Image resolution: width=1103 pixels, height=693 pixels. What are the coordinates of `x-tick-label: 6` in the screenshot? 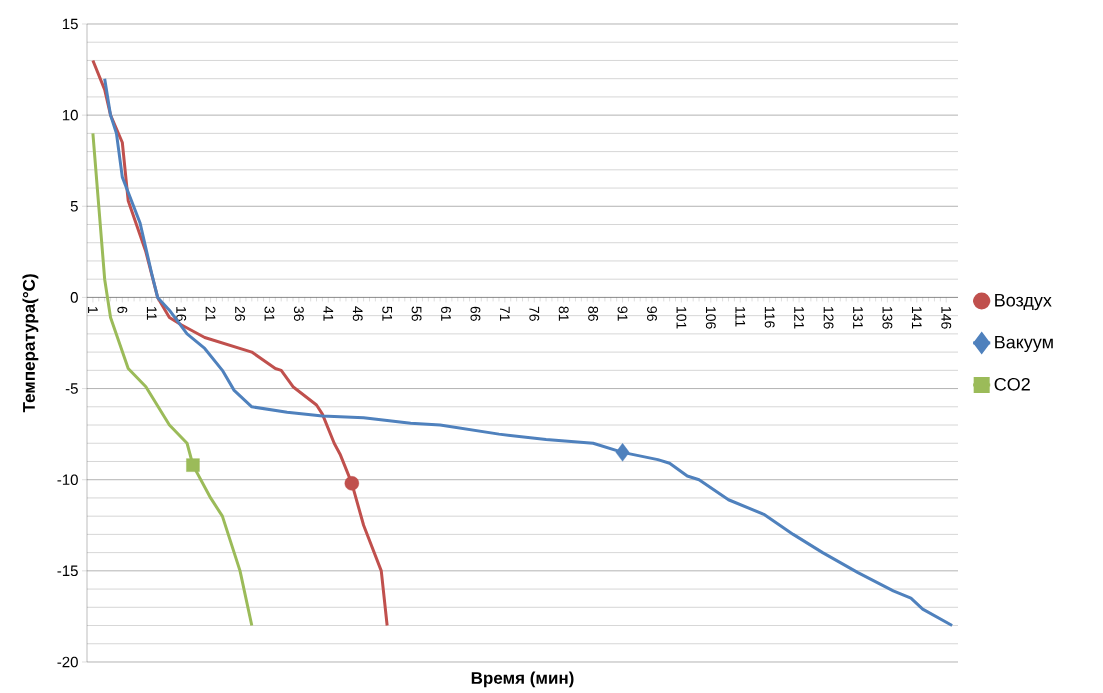 It's located at (122, 310).